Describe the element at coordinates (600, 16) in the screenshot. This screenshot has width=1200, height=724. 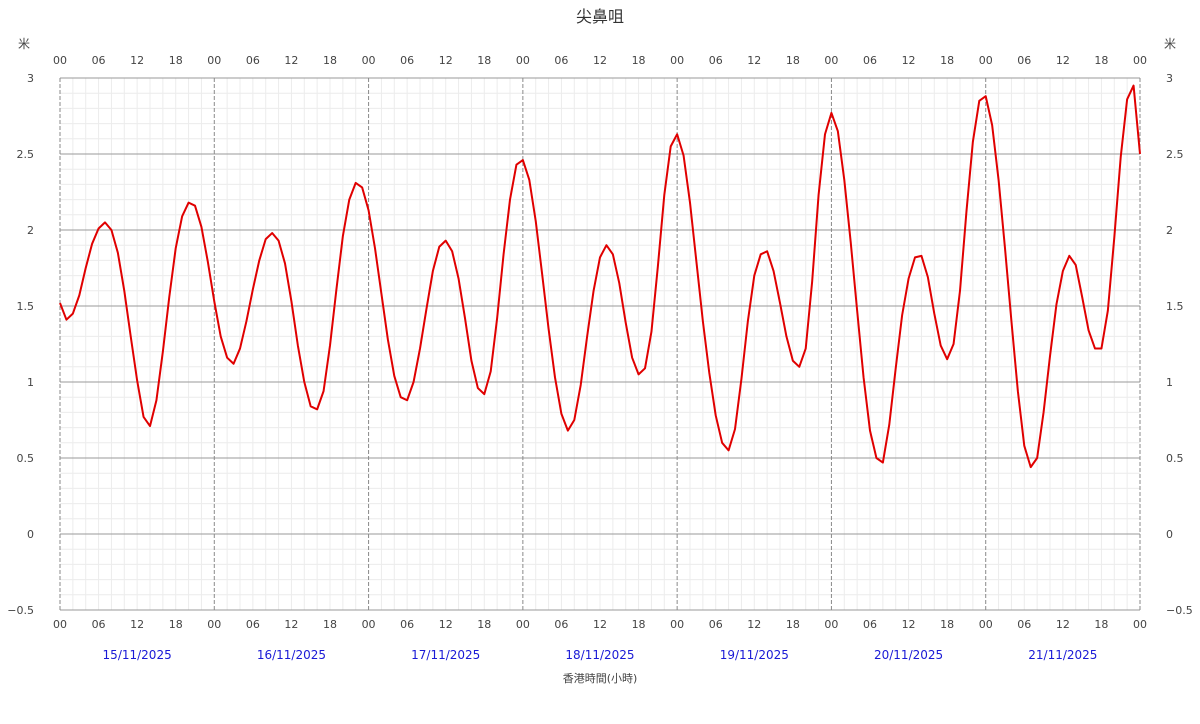
I see `chart-title: 尖鼻咀` at that location.